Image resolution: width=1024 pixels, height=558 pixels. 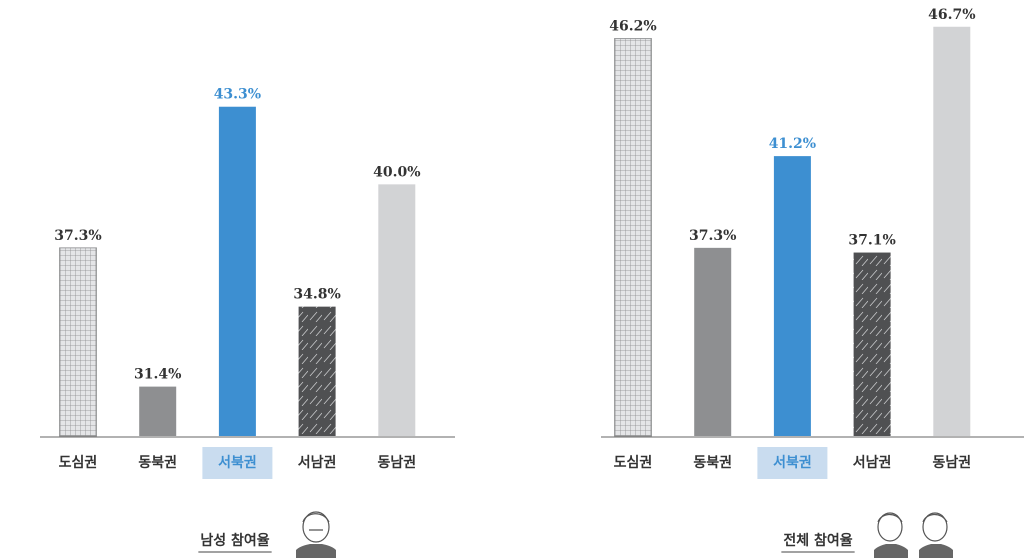 I want to click on male-icon, so click(x=316, y=534).